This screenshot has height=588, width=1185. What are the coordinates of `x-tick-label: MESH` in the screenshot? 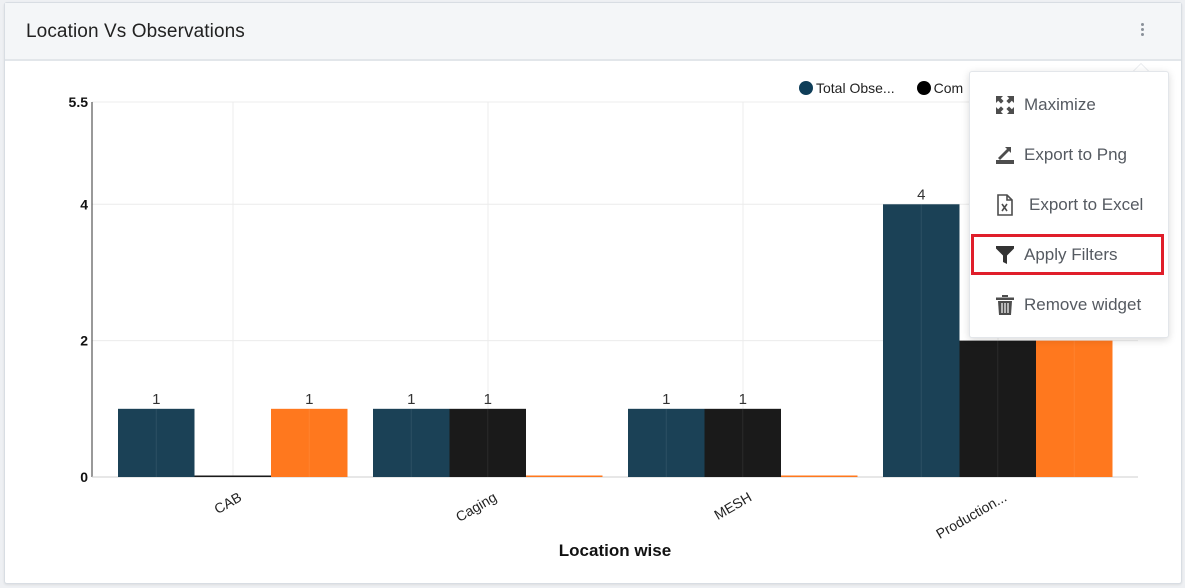 It's located at (732, 506).